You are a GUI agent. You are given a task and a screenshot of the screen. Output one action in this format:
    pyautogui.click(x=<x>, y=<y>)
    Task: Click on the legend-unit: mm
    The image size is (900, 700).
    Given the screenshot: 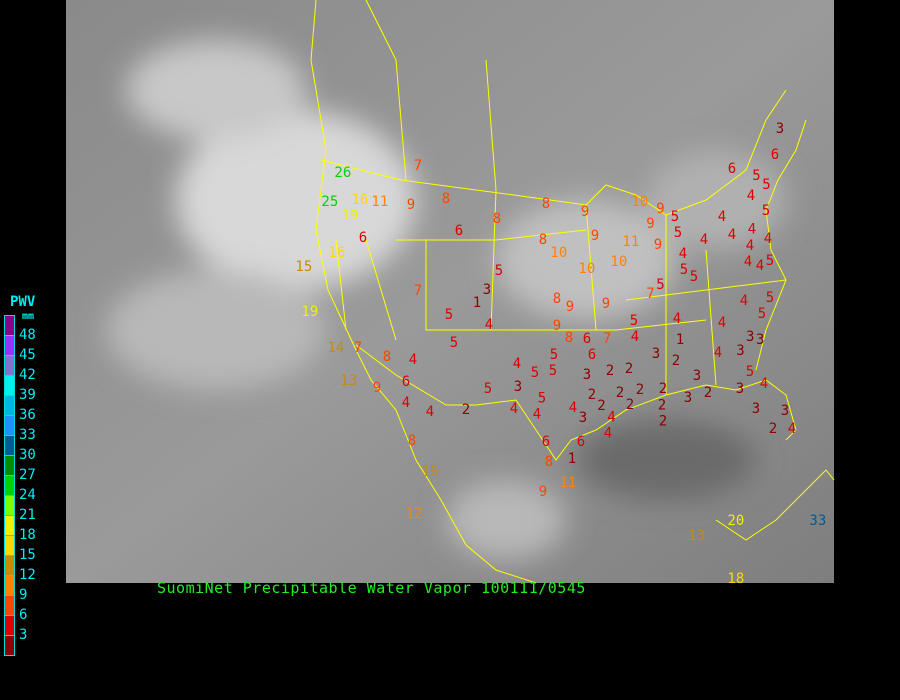 What is the action you would take?
    pyautogui.click(x=28, y=316)
    